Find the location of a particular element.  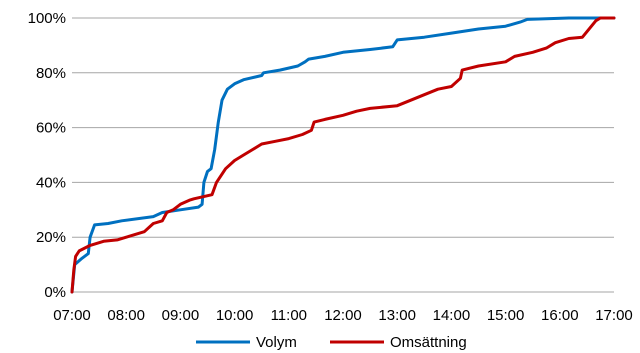

x-tick-label: 09:00 is located at coordinates (181, 315).